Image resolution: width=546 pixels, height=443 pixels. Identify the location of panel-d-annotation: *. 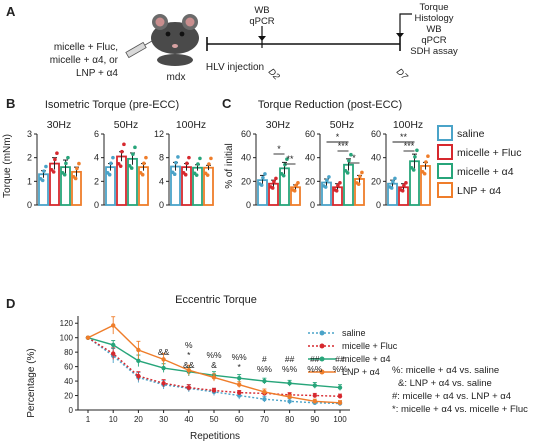
(189, 355).